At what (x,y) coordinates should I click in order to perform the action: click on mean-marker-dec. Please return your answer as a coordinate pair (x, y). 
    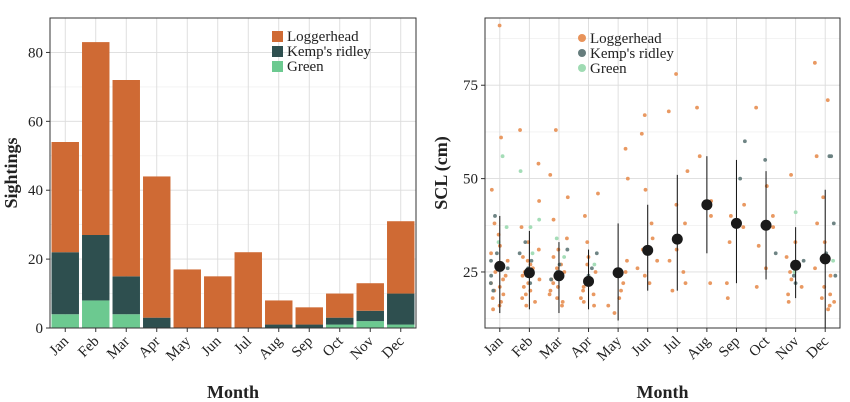
    Looking at the image, I should click on (825, 259).